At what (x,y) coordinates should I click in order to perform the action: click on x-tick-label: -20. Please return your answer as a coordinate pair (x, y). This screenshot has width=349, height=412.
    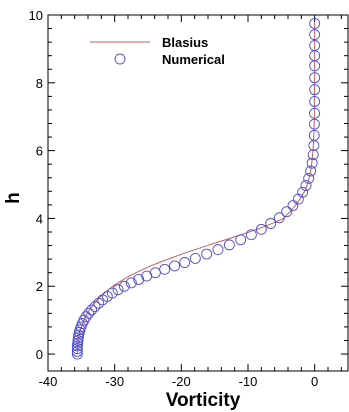
    Looking at the image, I should click on (181, 381).